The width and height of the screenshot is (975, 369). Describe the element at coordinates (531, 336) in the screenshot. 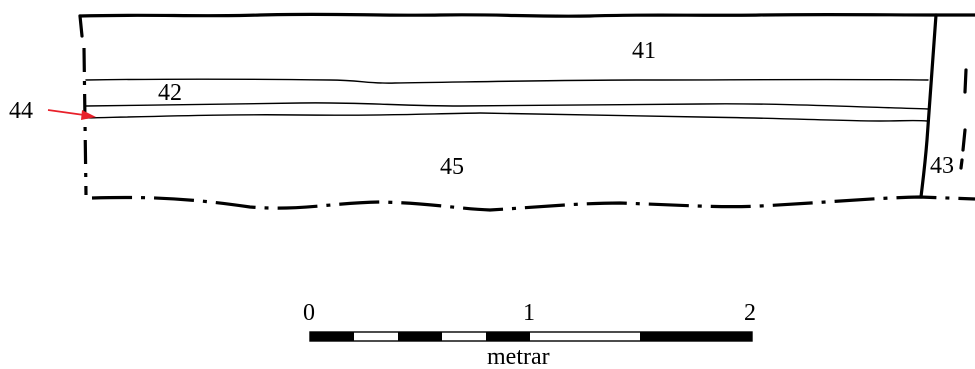

I see `scale-bar` at that location.